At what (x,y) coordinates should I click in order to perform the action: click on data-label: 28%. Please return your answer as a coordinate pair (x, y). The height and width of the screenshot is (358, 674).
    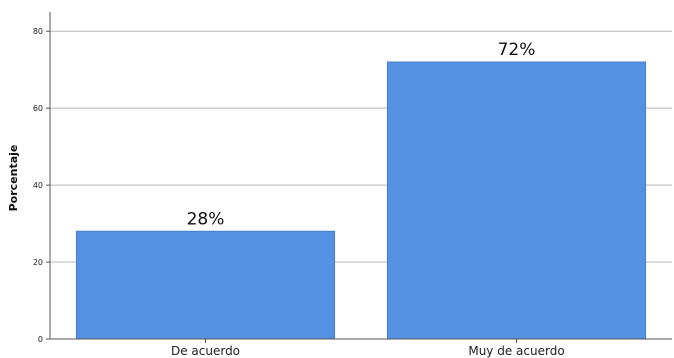
    Looking at the image, I should click on (206, 219).